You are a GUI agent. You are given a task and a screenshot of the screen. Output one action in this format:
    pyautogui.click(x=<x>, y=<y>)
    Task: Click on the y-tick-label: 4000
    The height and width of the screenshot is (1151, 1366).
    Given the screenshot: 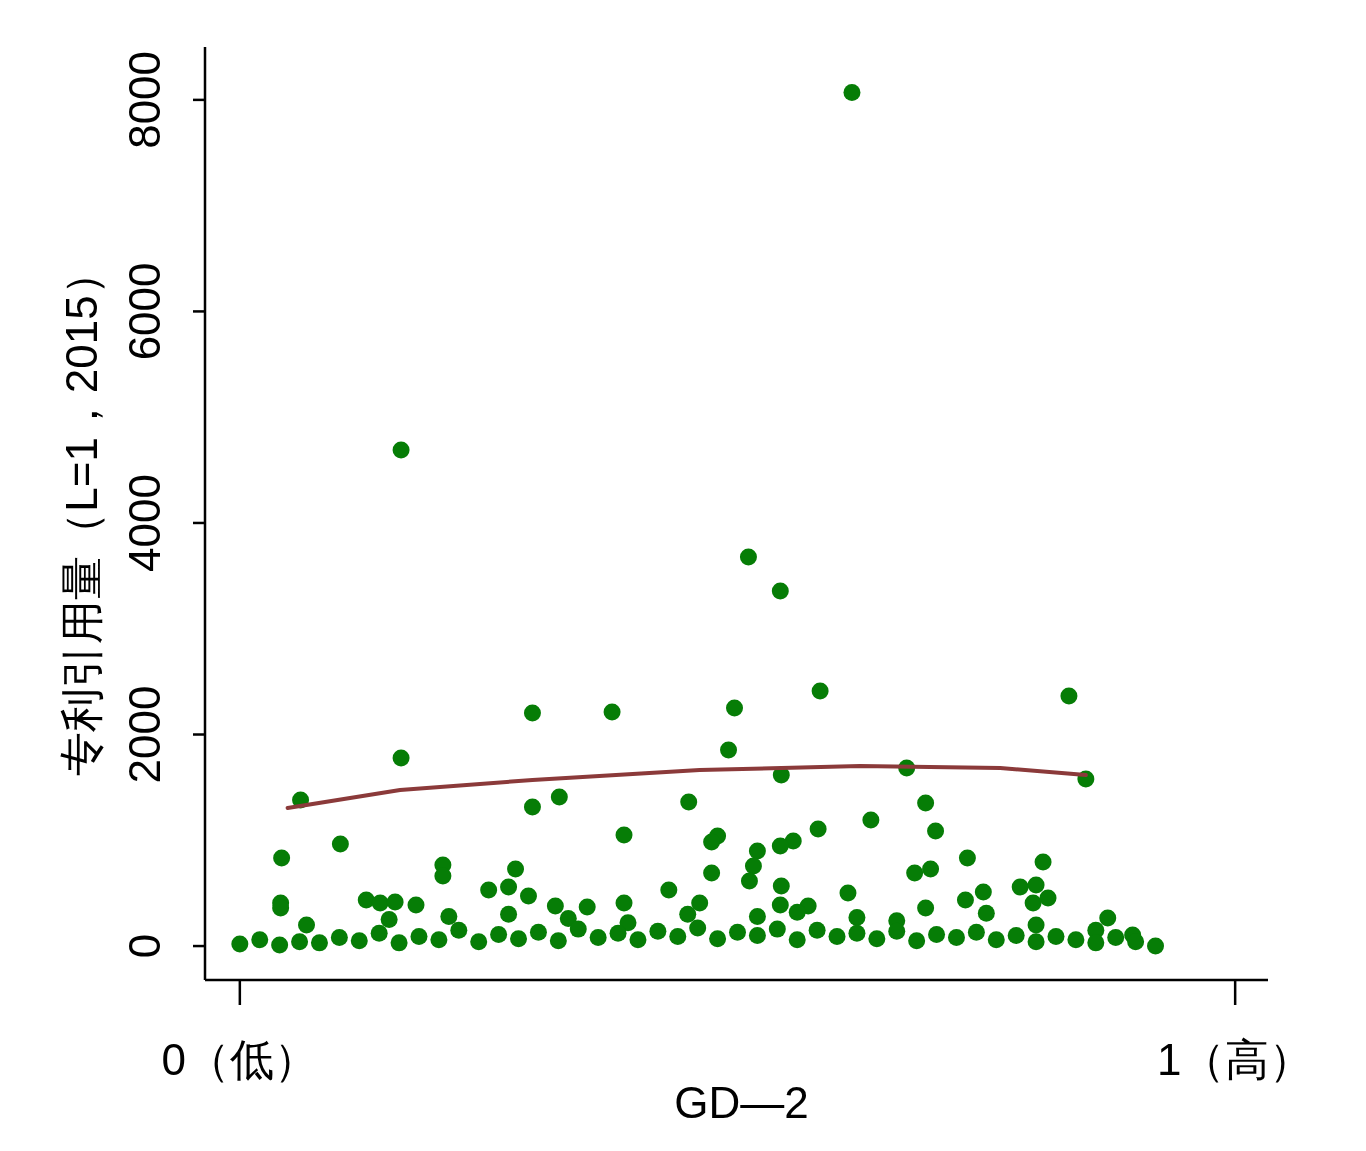 What is the action you would take?
    pyautogui.click(x=144, y=523)
    